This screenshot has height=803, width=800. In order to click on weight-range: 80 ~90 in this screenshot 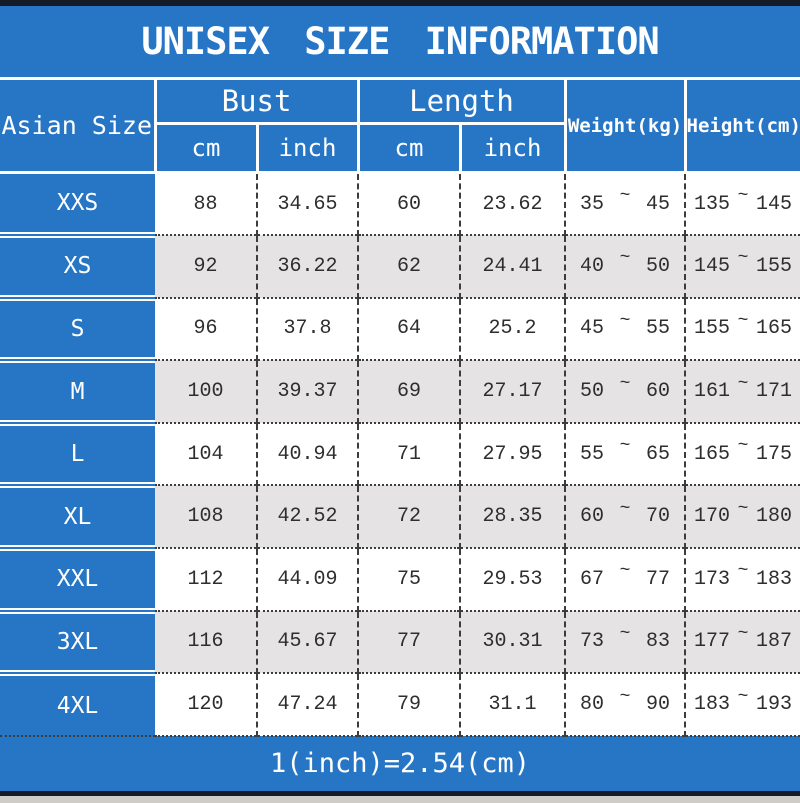, I will do `click(625, 705)`.